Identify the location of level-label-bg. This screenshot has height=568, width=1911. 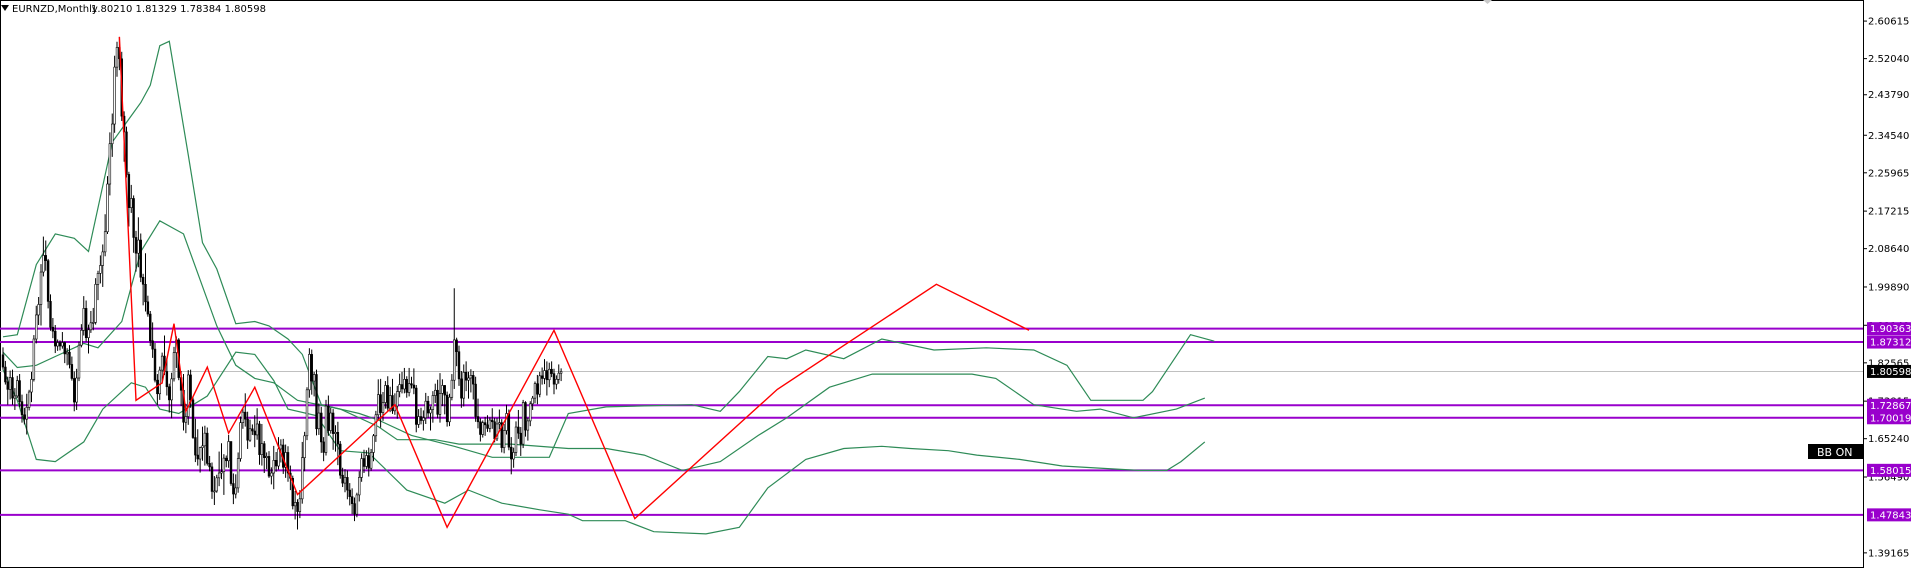
(1889, 329).